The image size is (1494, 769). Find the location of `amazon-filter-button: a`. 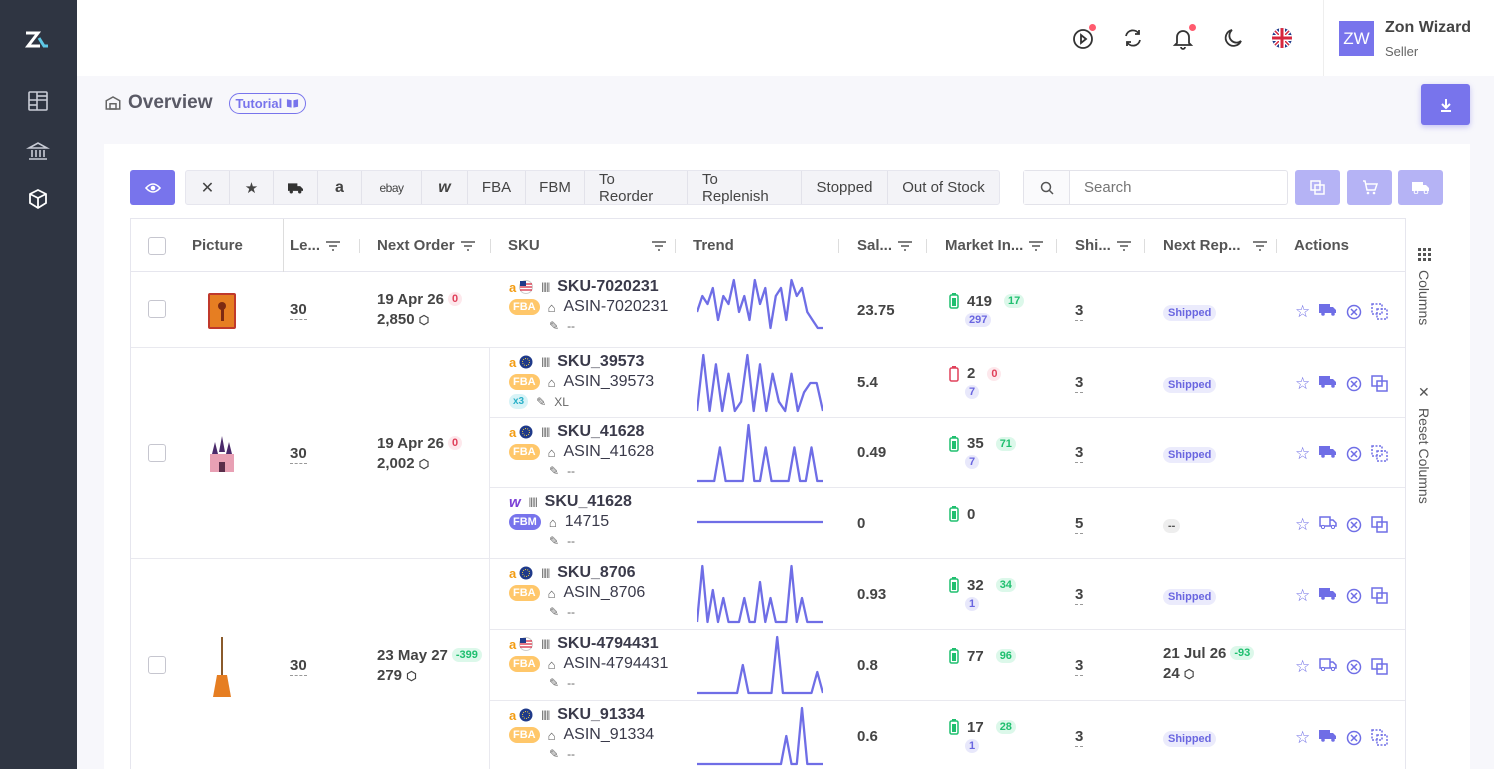

amazon-filter-button: a is located at coordinates (340, 187).